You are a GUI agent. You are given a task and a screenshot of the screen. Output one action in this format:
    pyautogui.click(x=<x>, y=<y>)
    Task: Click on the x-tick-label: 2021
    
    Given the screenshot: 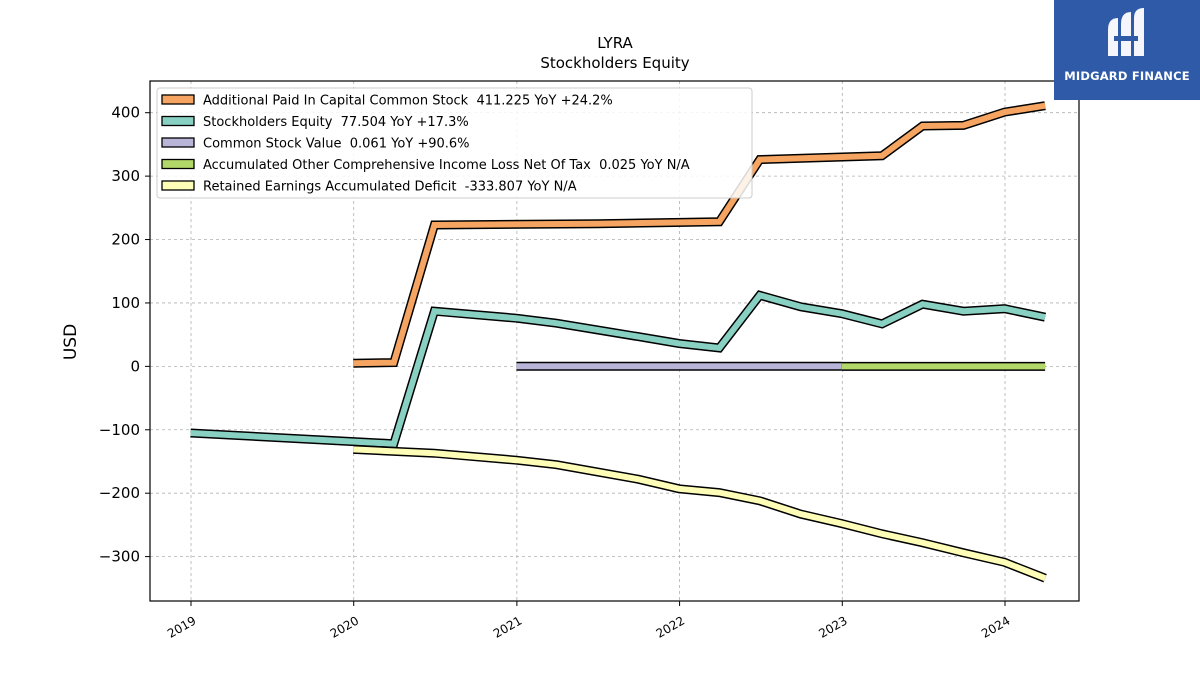 What is the action you would take?
    pyautogui.click(x=507, y=626)
    